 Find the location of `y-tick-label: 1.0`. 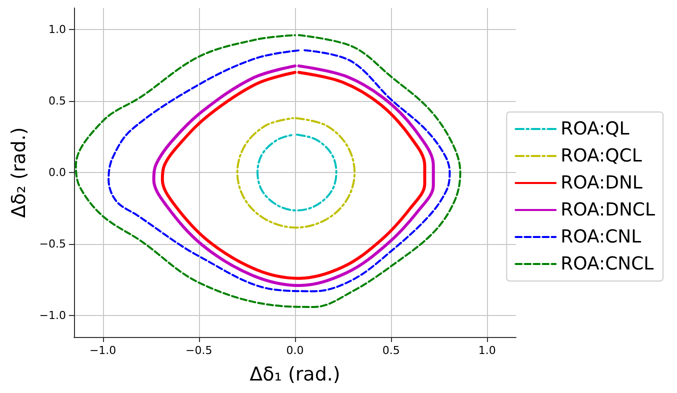

y-tick-label: 1.0 is located at coordinates (57, 29).